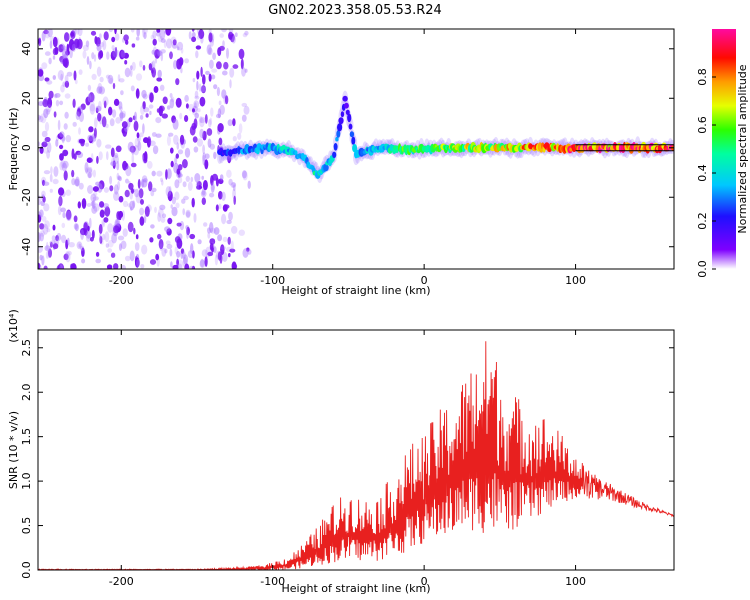  I want to click on y-tick-label: 0, so click(26, 147).